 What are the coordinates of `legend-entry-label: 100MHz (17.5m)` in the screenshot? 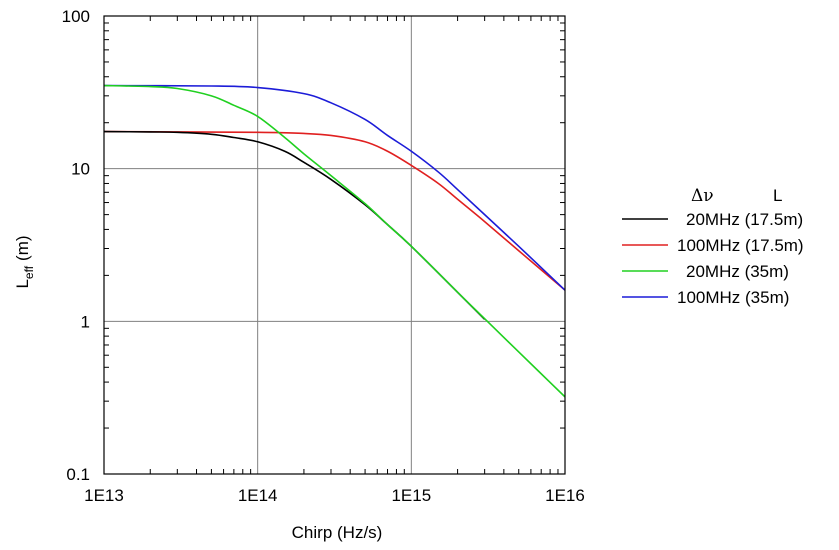 It's located at (740, 245).